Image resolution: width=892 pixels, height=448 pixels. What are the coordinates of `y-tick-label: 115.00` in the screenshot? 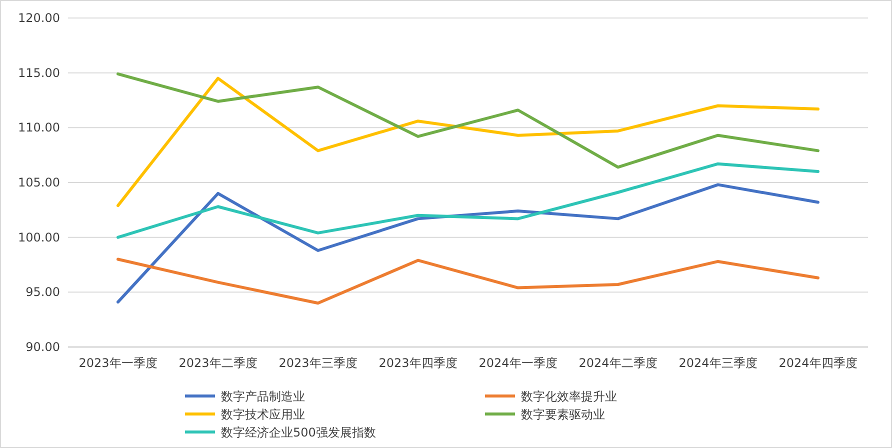 It's located at (39, 73).